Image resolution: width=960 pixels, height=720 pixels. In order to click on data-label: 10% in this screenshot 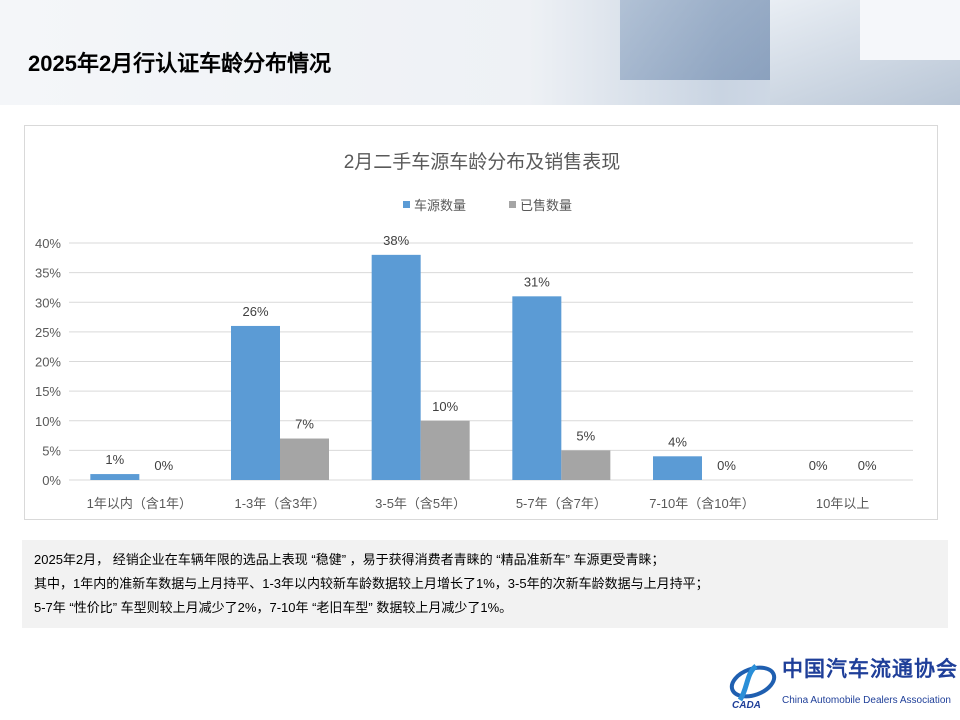, I will do `click(445, 406)`.